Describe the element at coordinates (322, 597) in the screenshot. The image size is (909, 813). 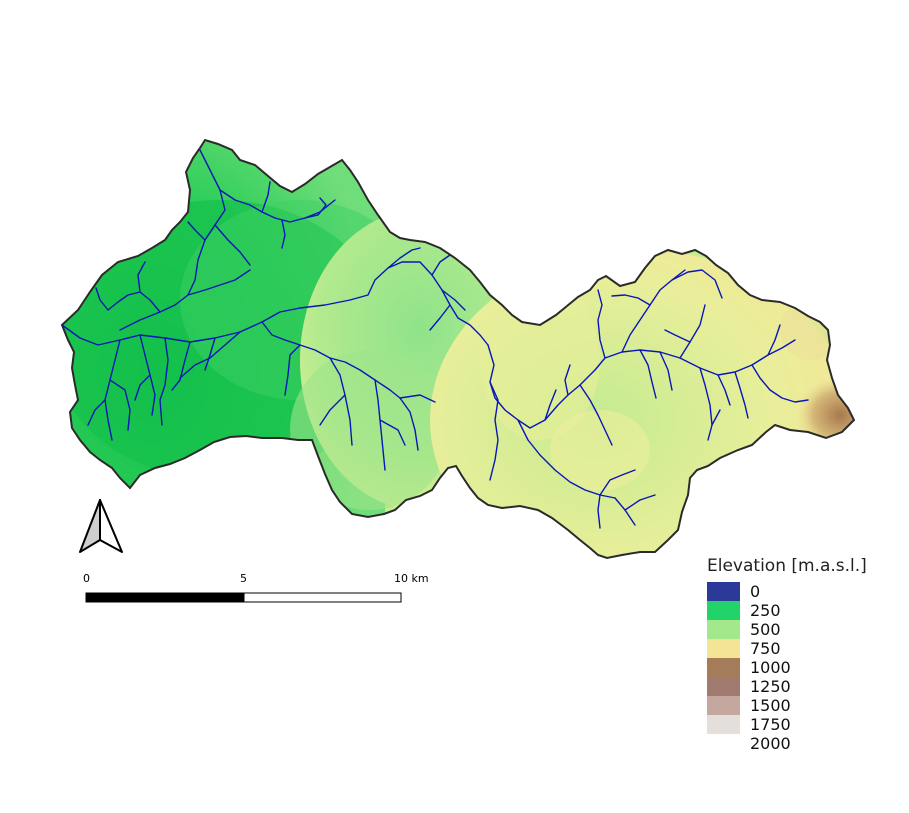
I see `scale-bar-light-segment` at that location.